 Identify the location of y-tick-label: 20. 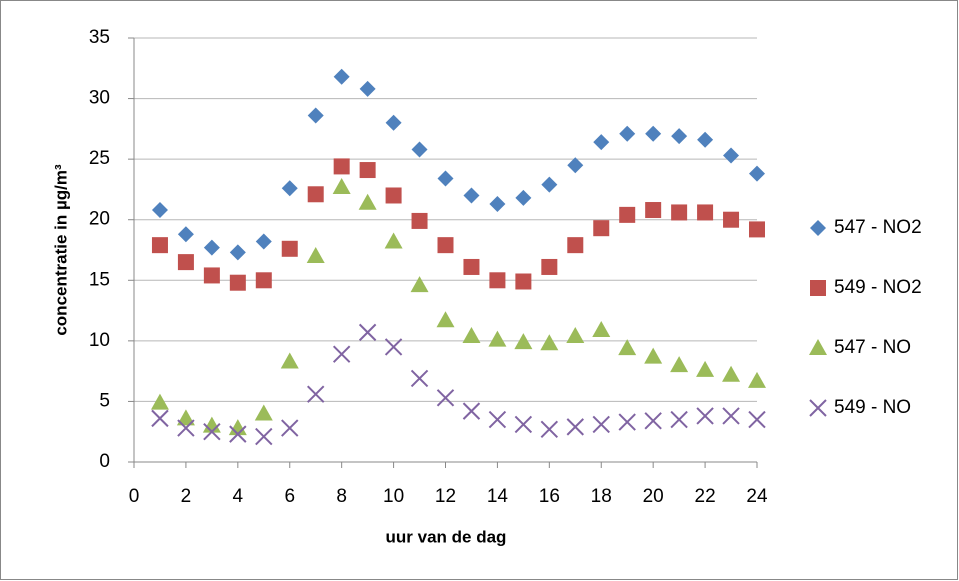
(99, 219).